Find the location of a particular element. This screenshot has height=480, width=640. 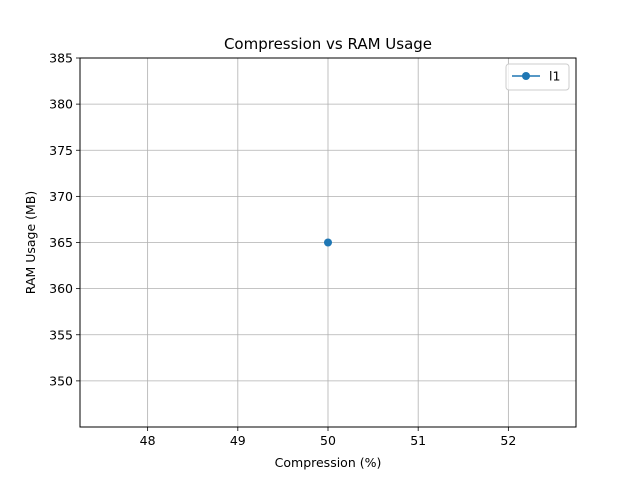

legend-marker-swatch is located at coordinates (526, 76).